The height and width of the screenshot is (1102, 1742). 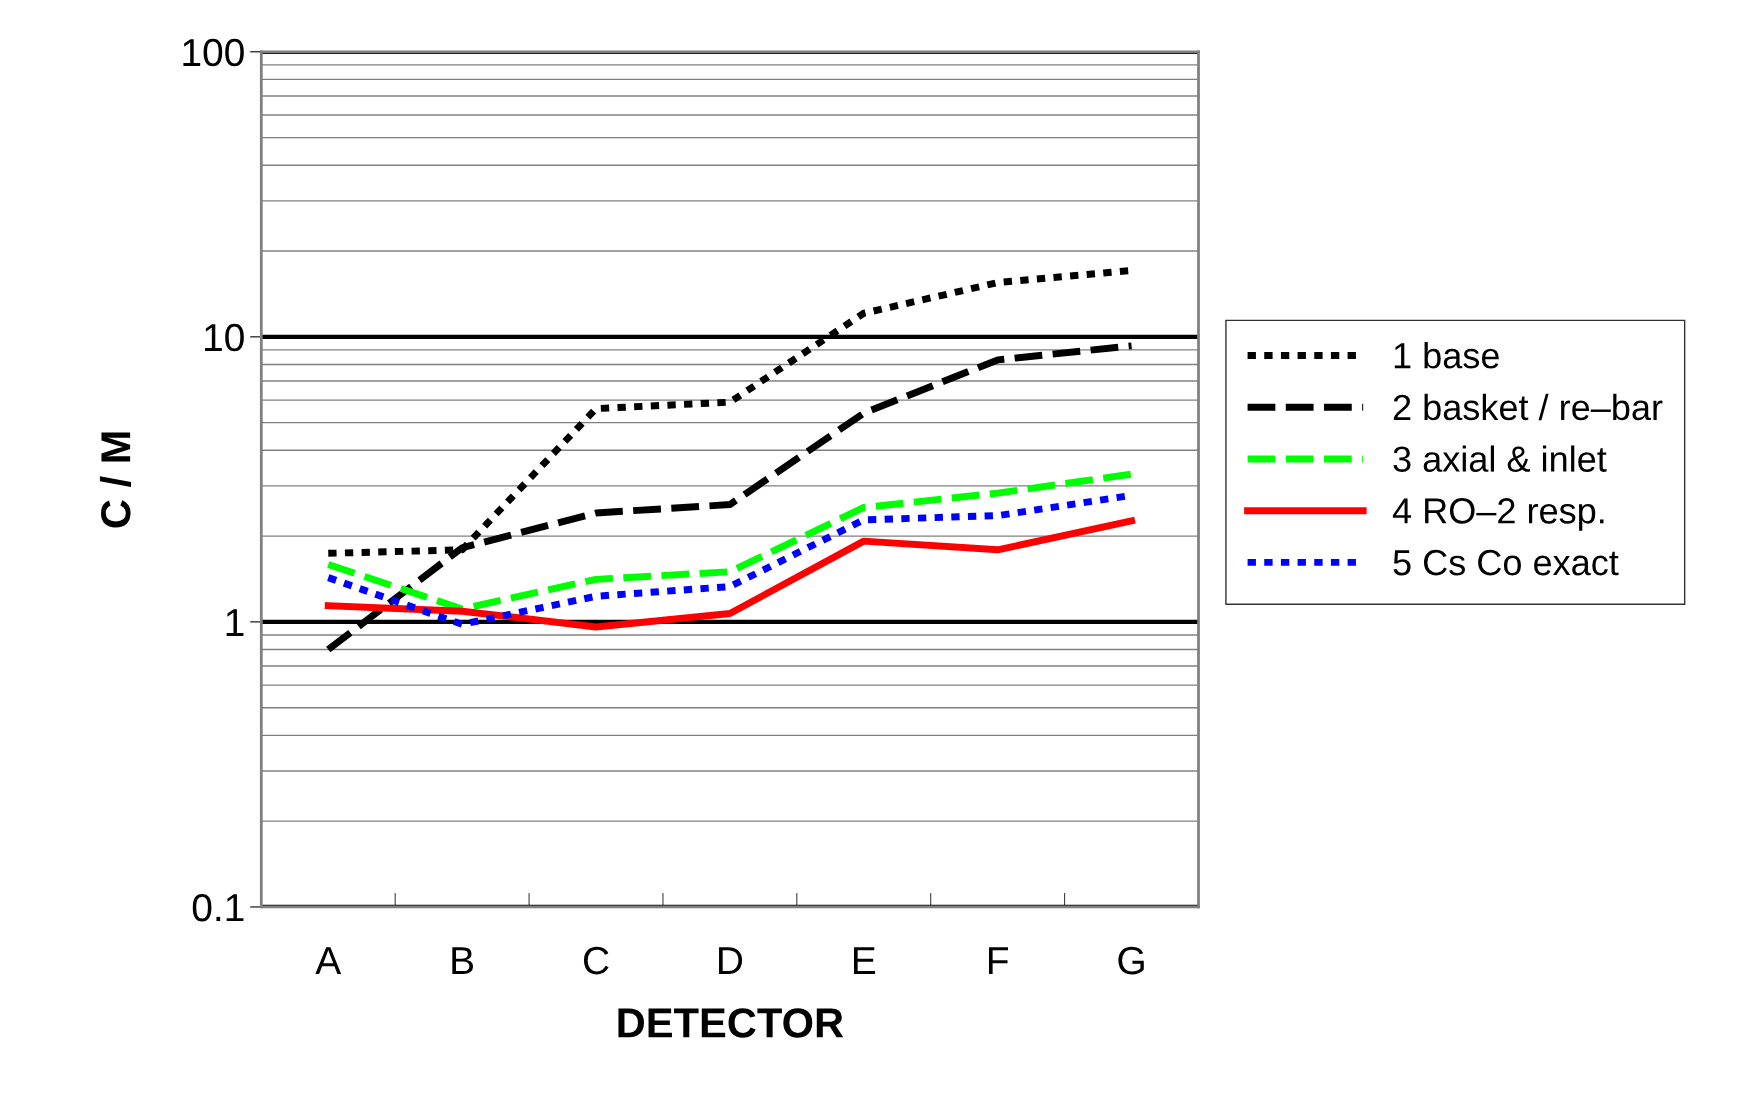 What do you see at coordinates (865, 961) in the screenshot?
I see `x-tick-label: E` at bounding box center [865, 961].